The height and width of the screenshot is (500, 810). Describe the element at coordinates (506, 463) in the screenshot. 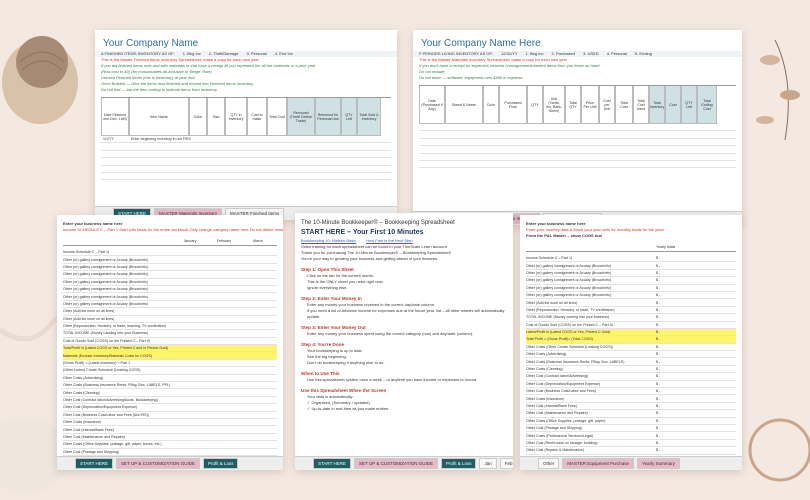

I see `sheet-tab: Feb` at that location.